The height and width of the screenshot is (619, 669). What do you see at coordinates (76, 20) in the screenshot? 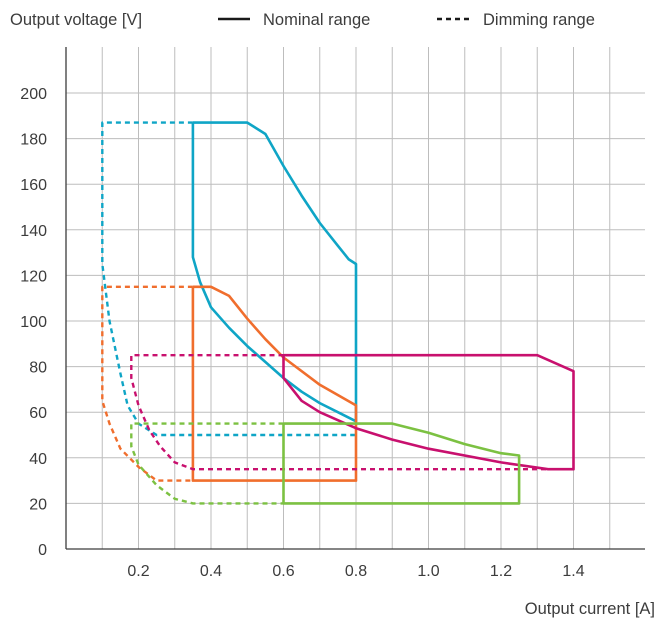
I see `y-axis-title: Output voltage [V]` at bounding box center [76, 20].